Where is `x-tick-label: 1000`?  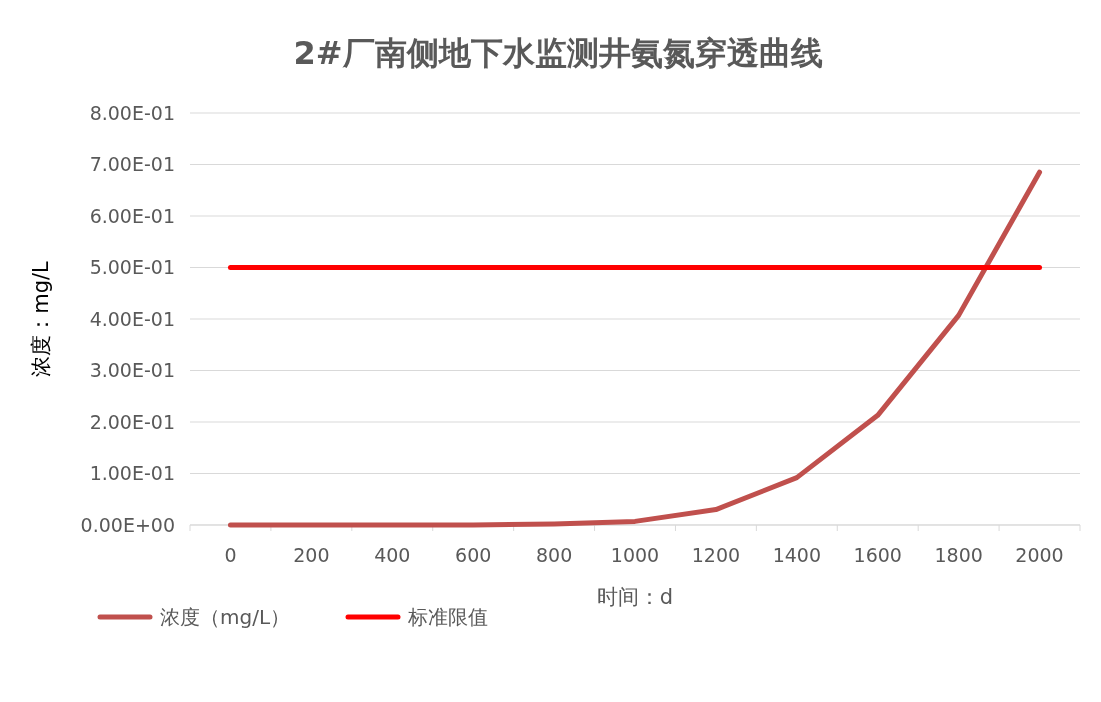
x-tick-label: 1000 is located at coordinates (635, 555).